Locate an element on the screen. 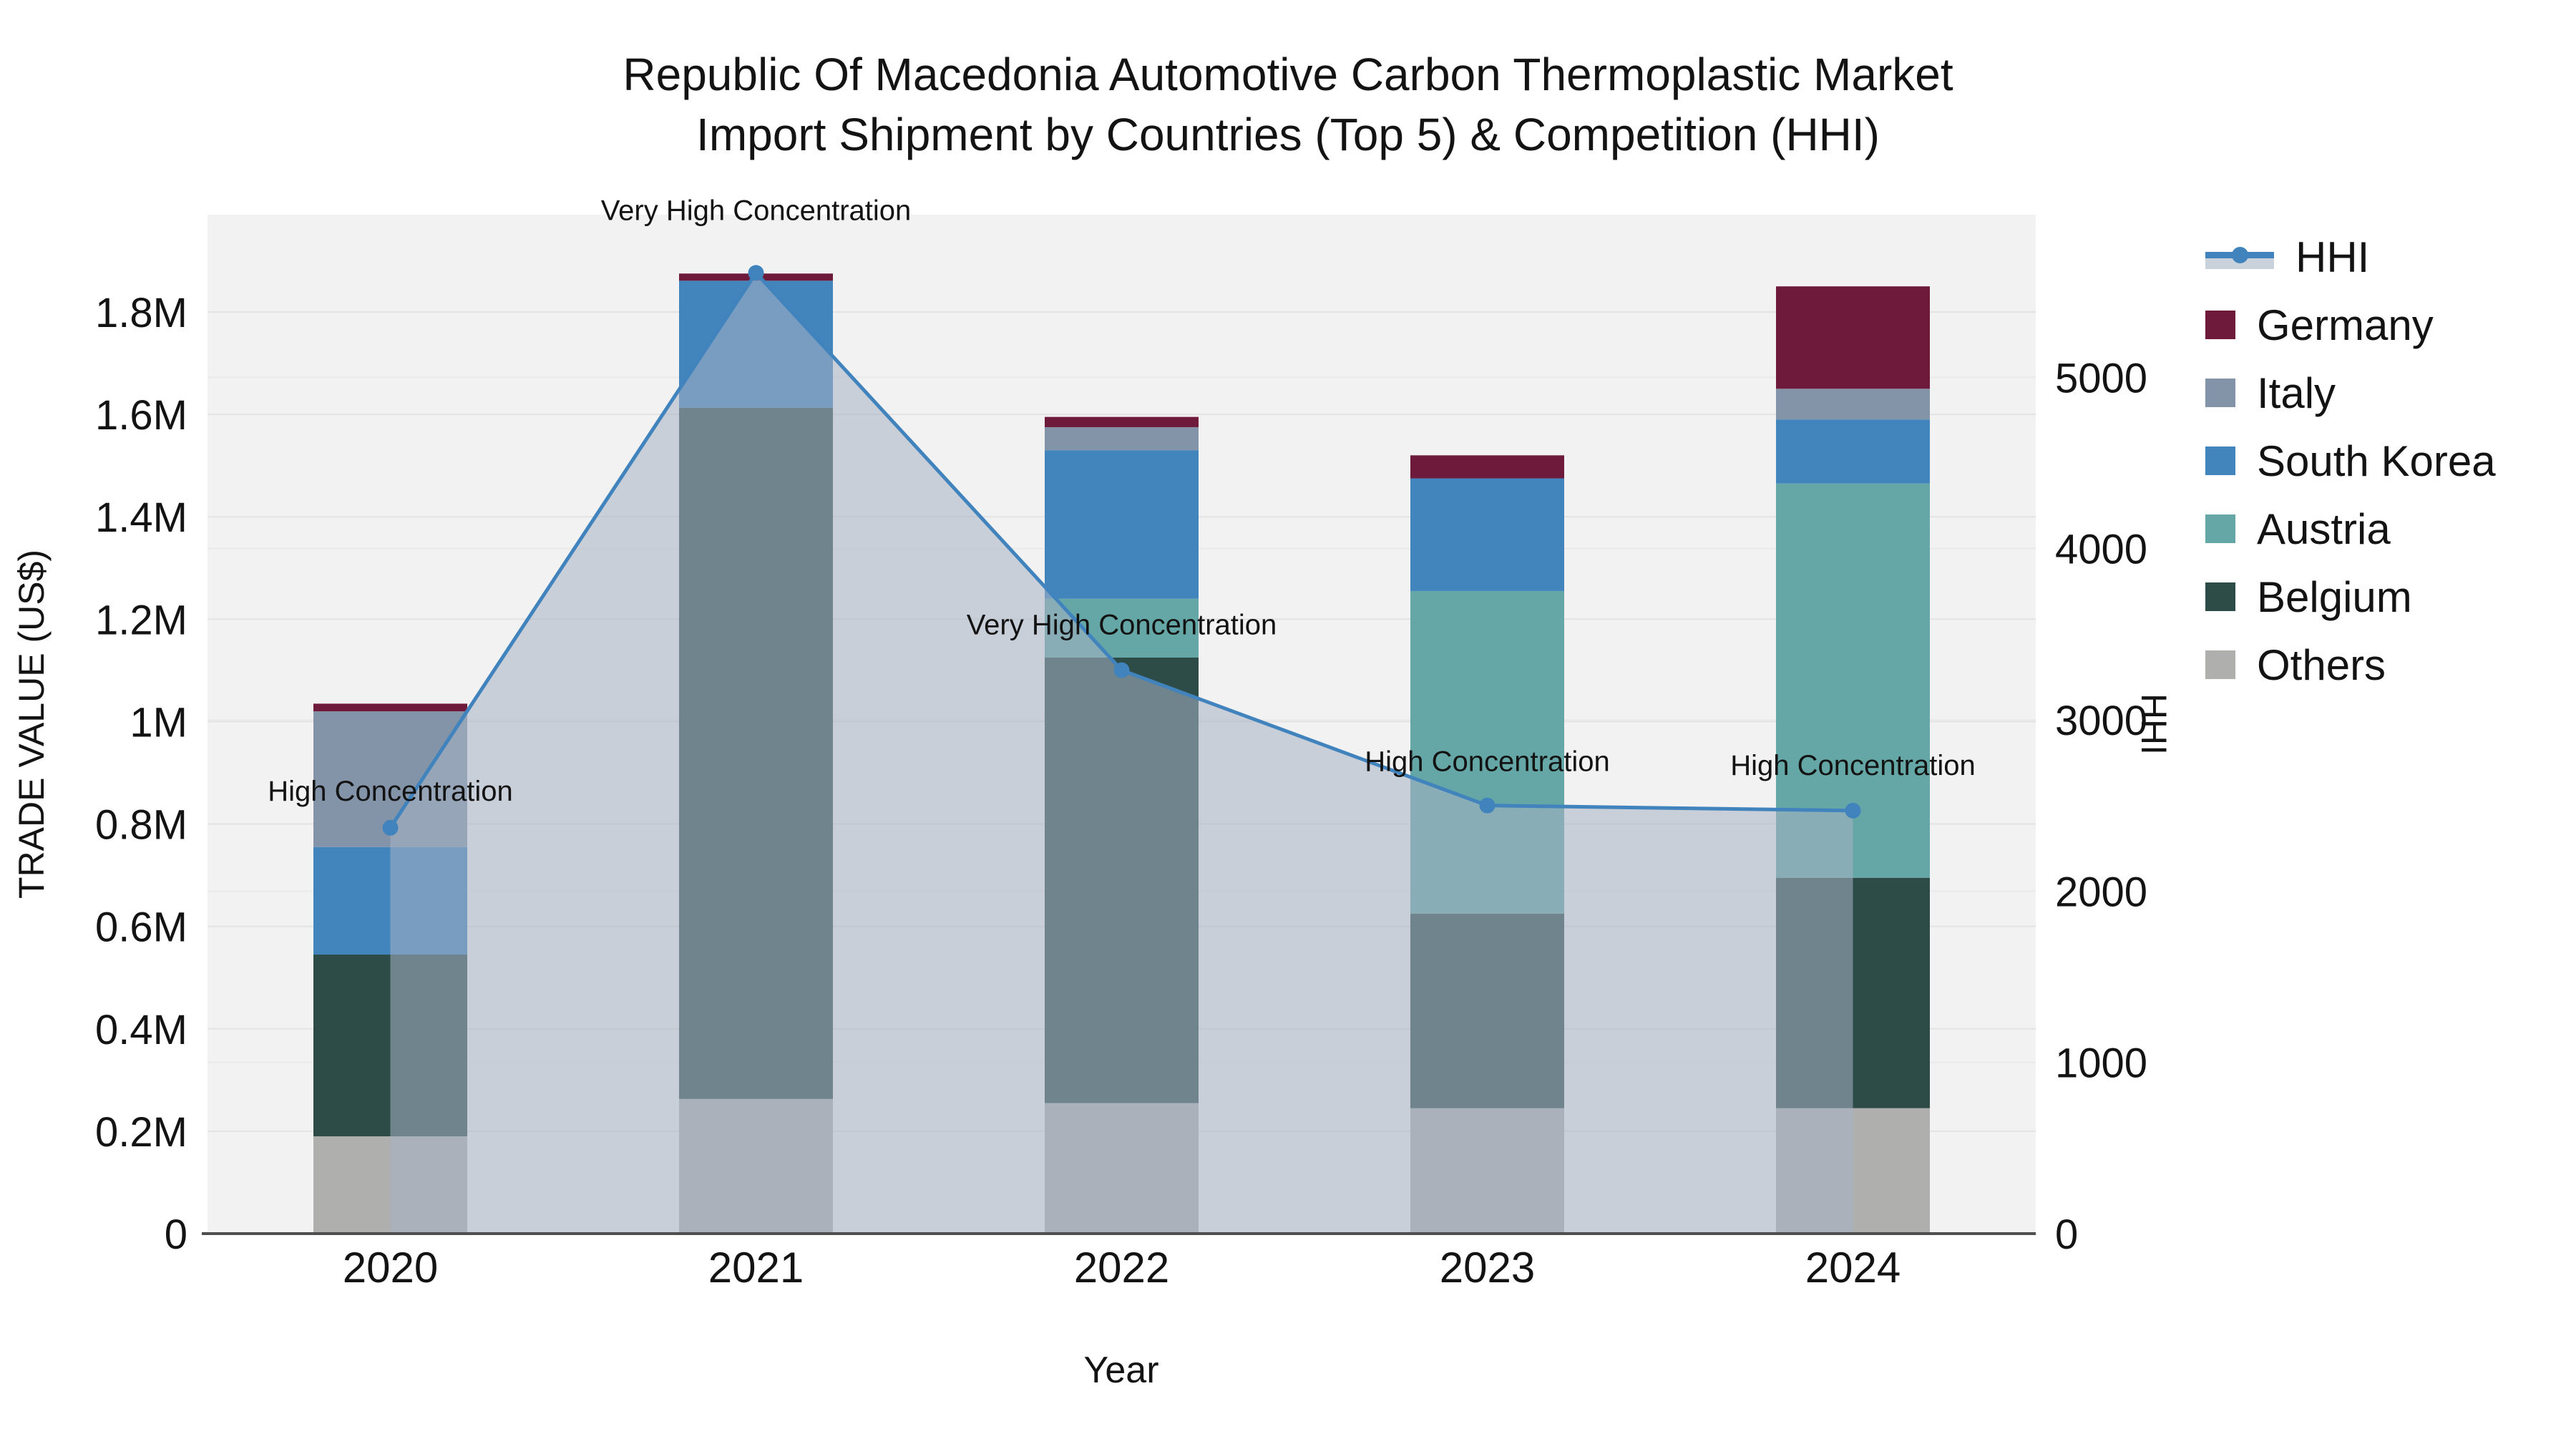  y-left-tick-0: 0 is located at coordinates (176, 1234).